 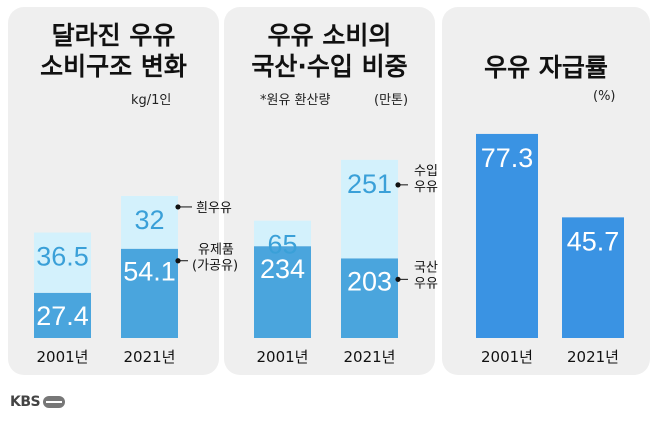 What do you see at coordinates (178, 207) in the screenshot?
I see `annotation-white-milk-dot` at bounding box center [178, 207].